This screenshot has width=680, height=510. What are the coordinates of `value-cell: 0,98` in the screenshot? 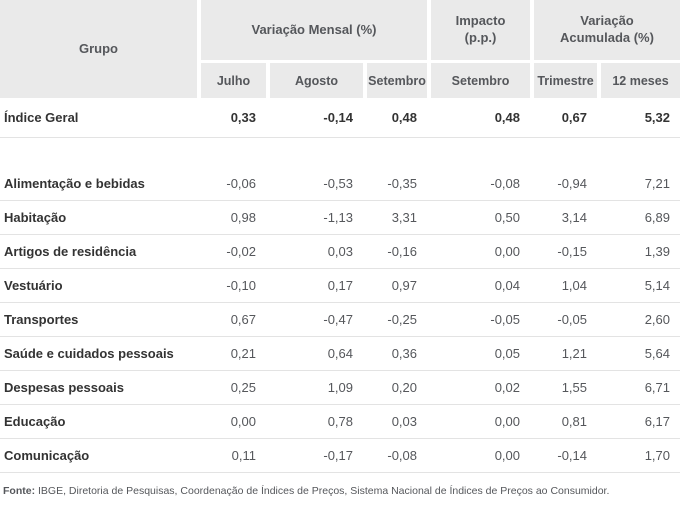 It's located at (231, 218).